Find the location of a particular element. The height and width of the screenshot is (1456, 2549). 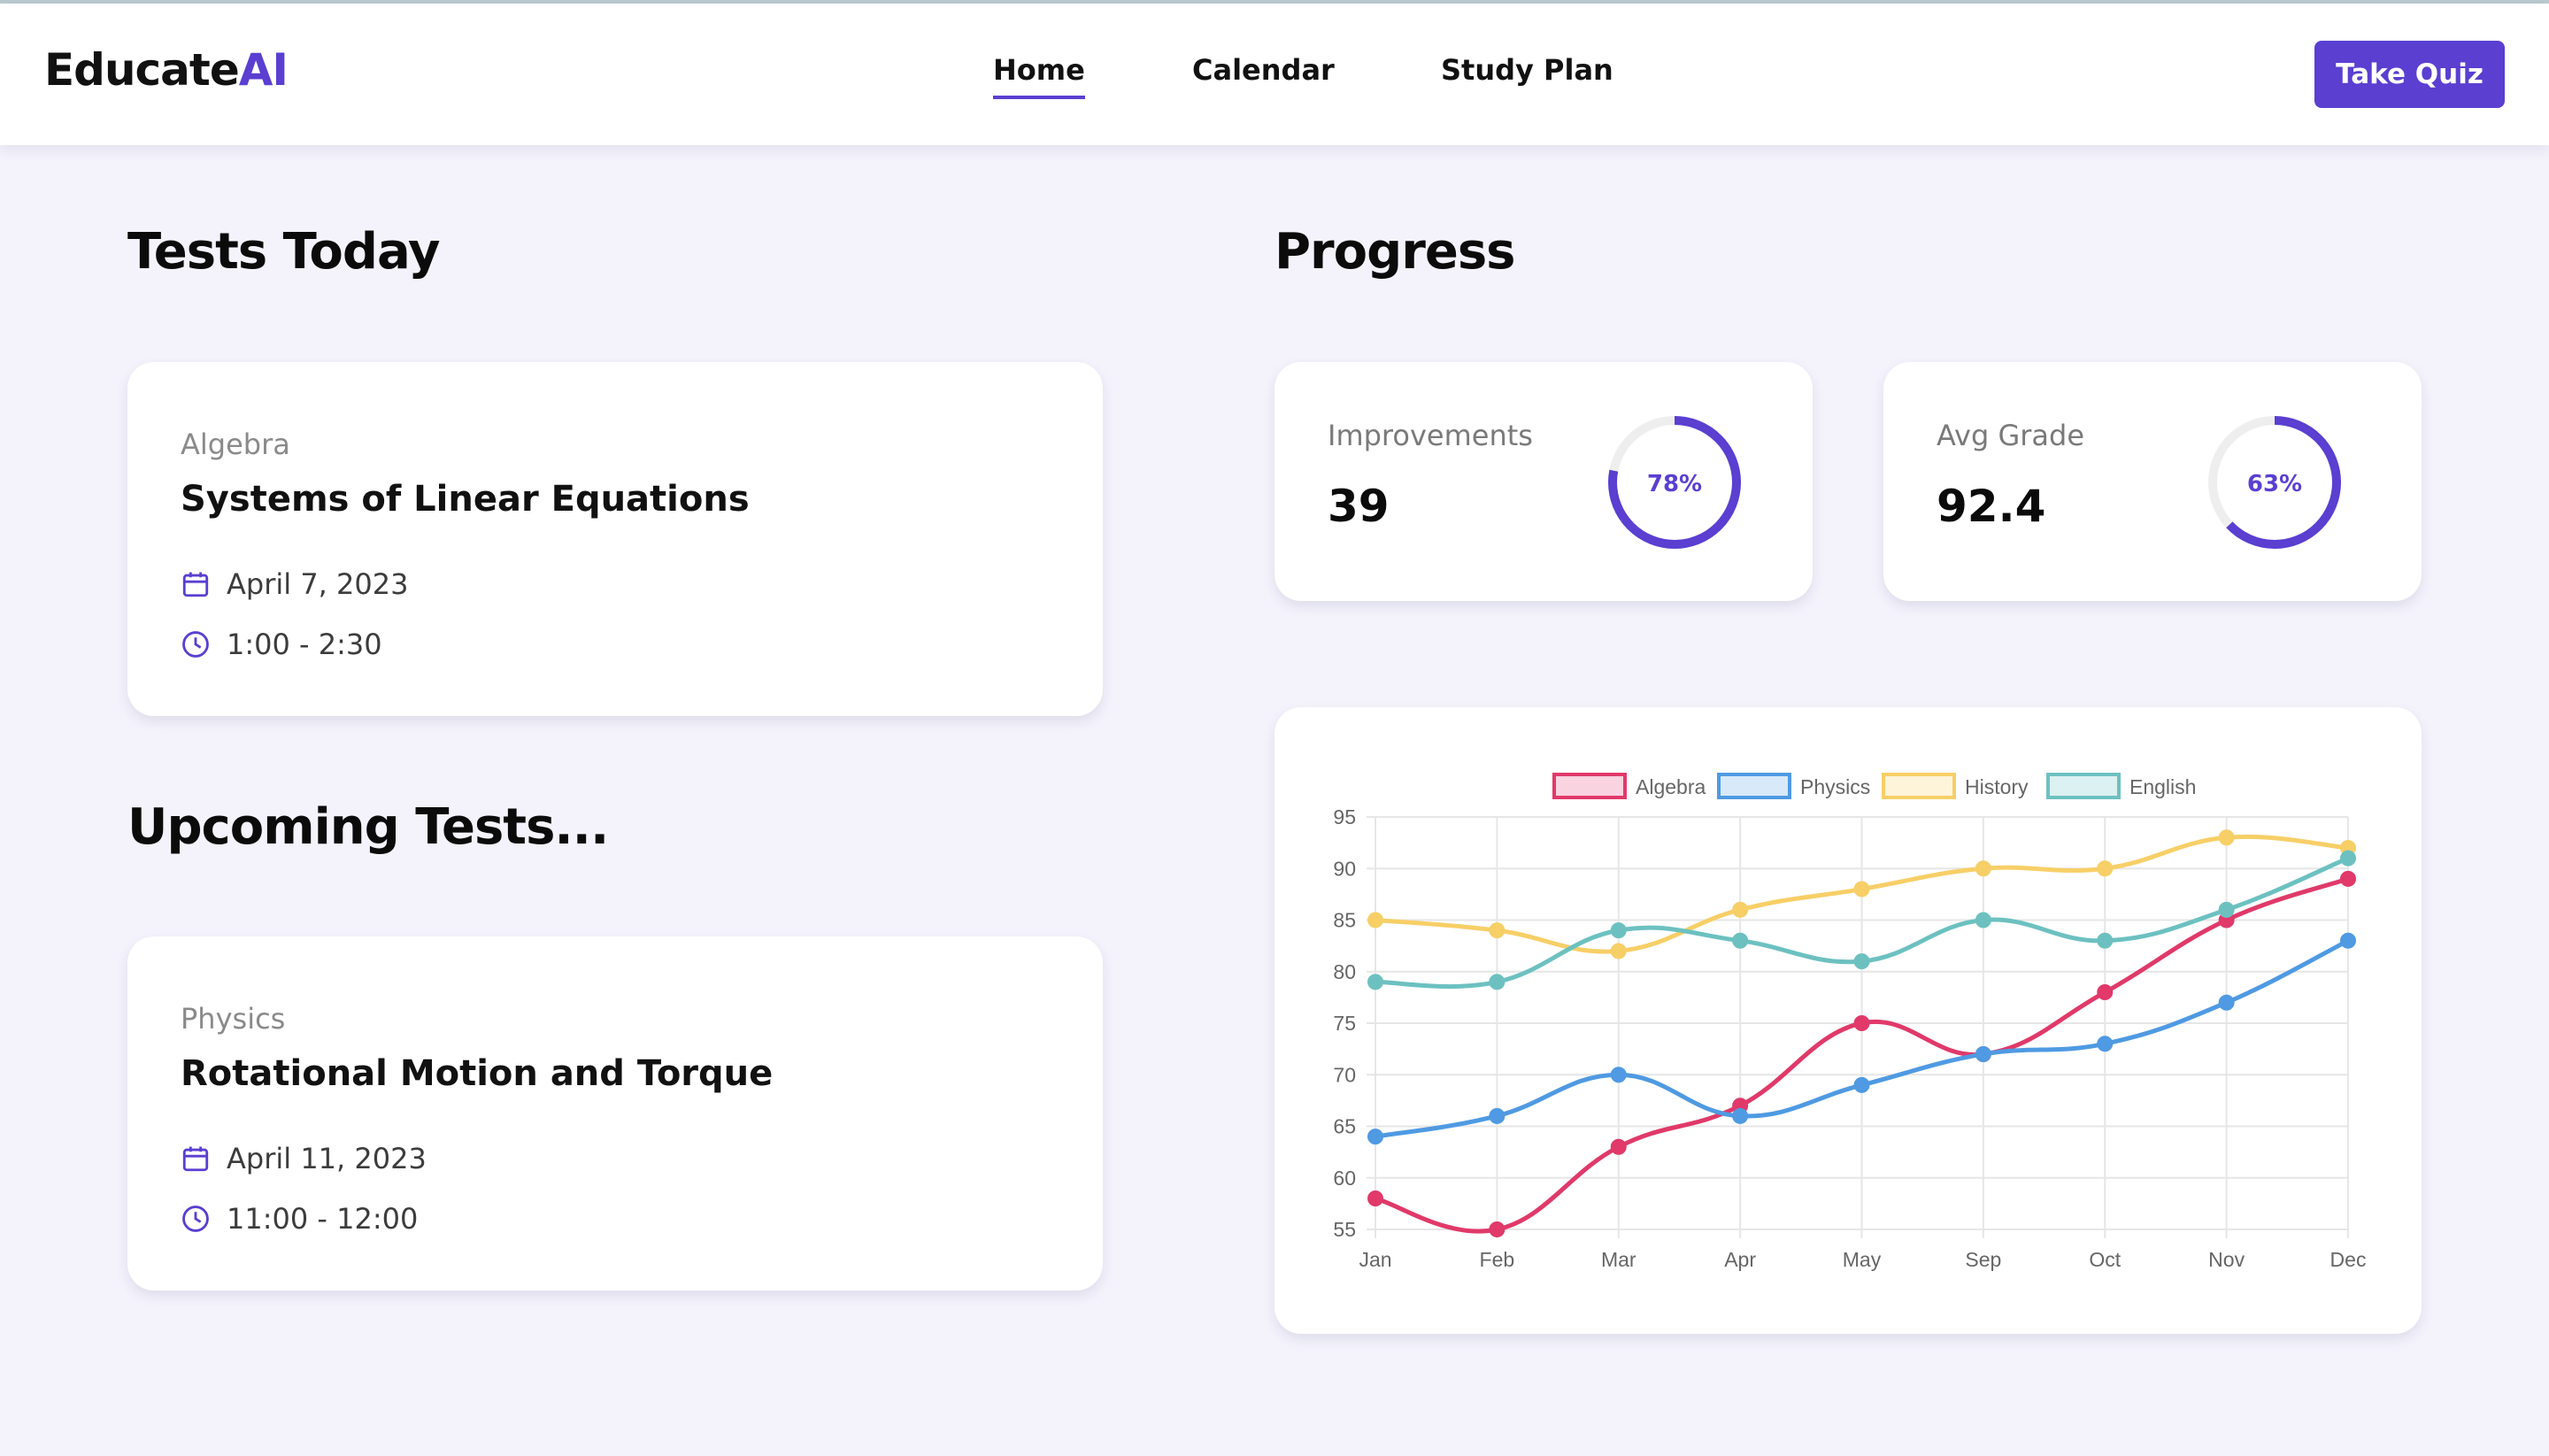

x-tick-label: Sep is located at coordinates (1983, 1259).